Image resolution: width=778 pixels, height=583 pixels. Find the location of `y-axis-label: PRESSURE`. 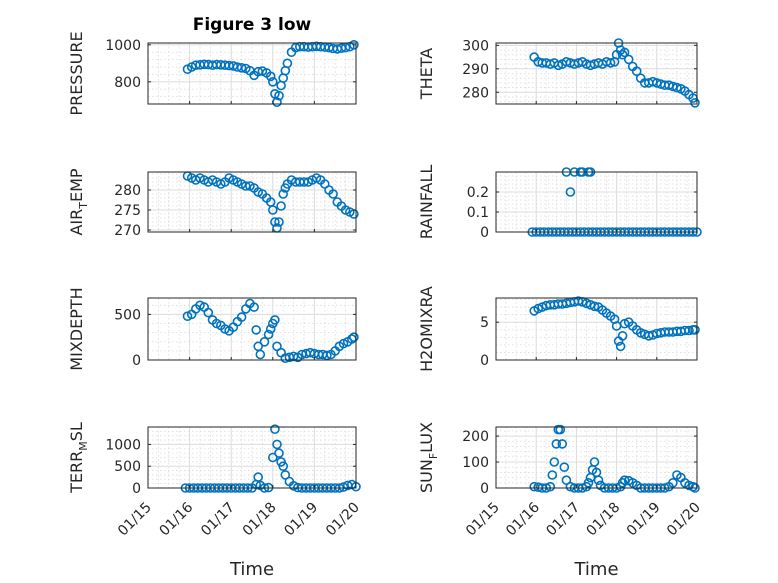

y-axis-label: PRESSURE is located at coordinates (76, 73).